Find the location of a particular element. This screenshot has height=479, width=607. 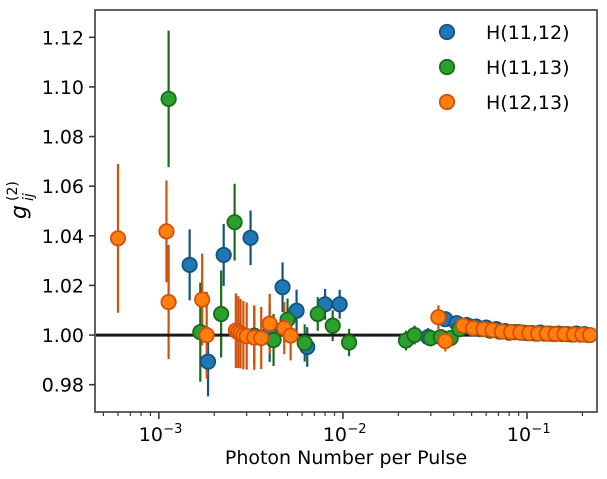

y-axis-label-sub: ij is located at coordinates (29, 197).